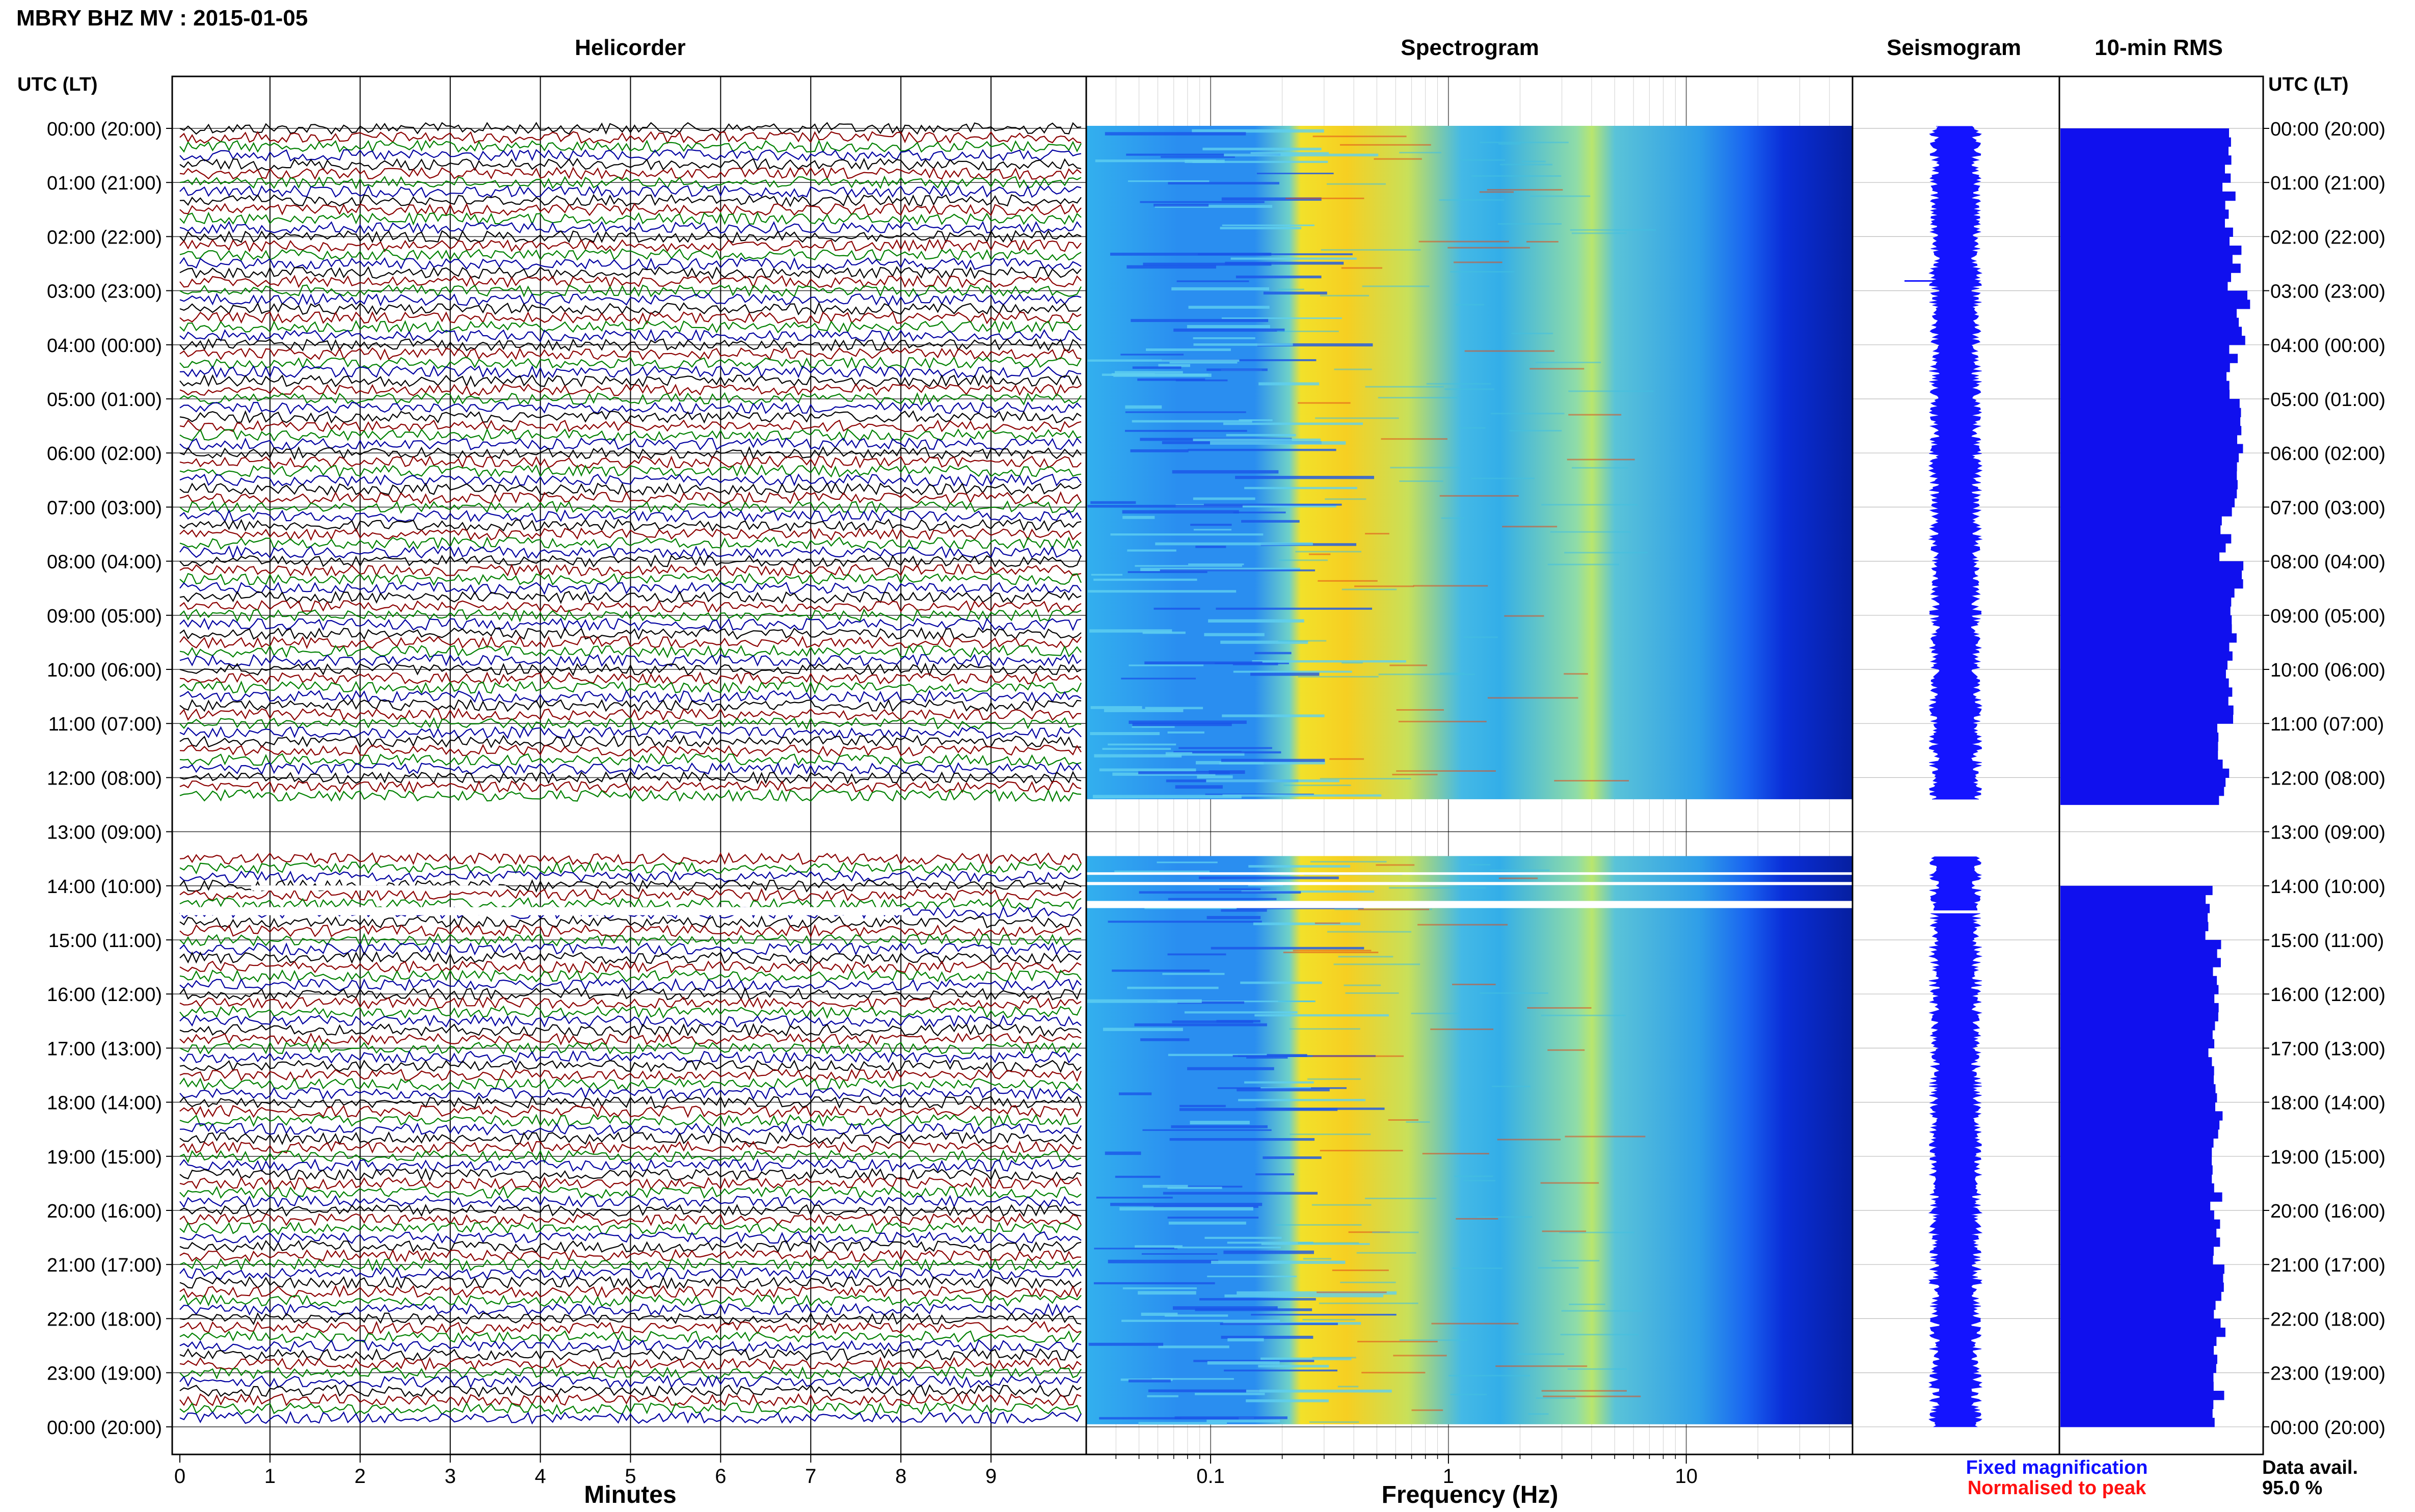 The image size is (2415, 1512). What do you see at coordinates (105, 941) in the screenshot?
I see `time-label-left: 15:00 (11:00)` at bounding box center [105, 941].